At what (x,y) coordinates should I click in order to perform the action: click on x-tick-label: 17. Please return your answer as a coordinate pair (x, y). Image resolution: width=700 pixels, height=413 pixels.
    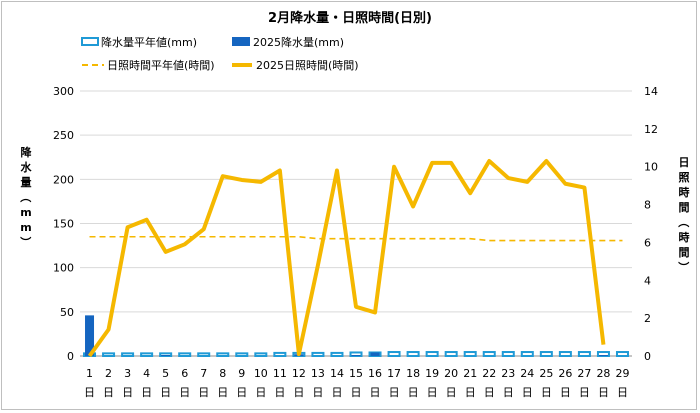
    Looking at the image, I should click on (394, 373).